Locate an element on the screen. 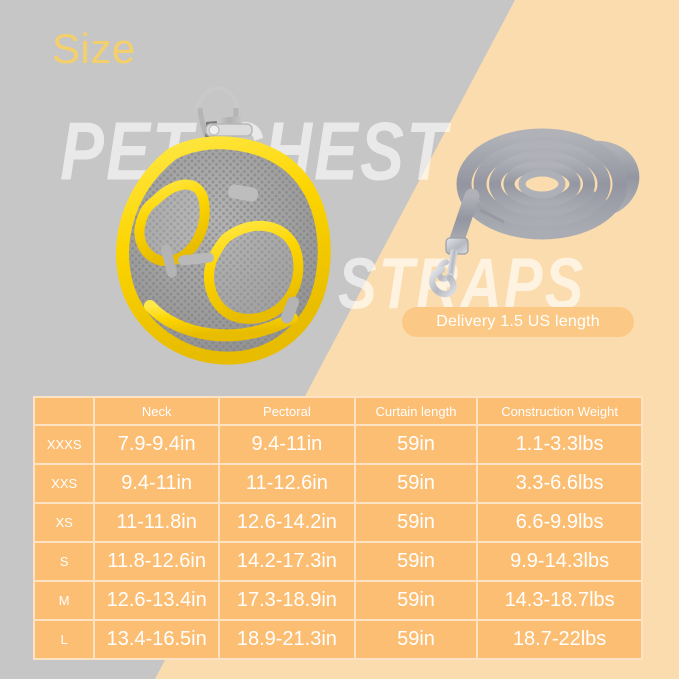 The width and height of the screenshot is (679, 679). harness-belly-band is located at coordinates (221, 321).